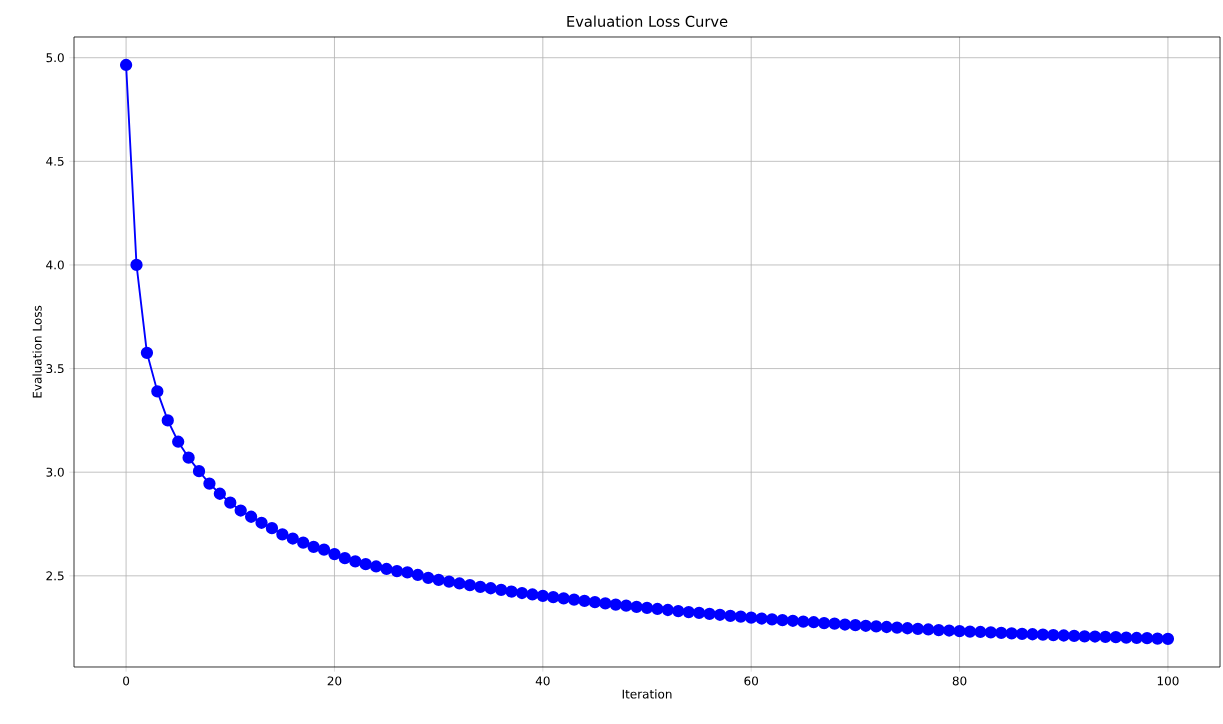 This screenshot has height=724, width=1223. I want to click on x-axis-title: Iteration, so click(647, 694).